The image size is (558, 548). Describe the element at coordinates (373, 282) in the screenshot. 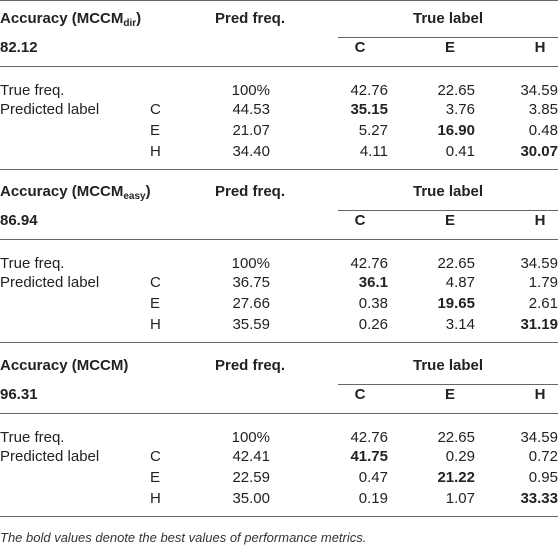

I see `cell-value: 36.1` at that location.